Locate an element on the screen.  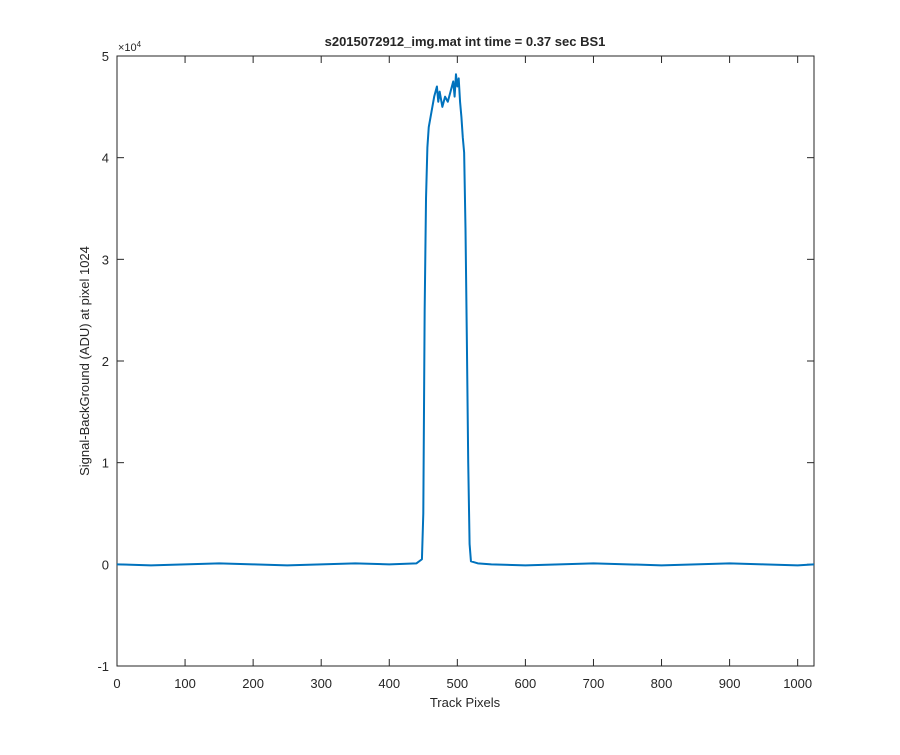
y-tick-label: 4 is located at coordinates (105, 158).